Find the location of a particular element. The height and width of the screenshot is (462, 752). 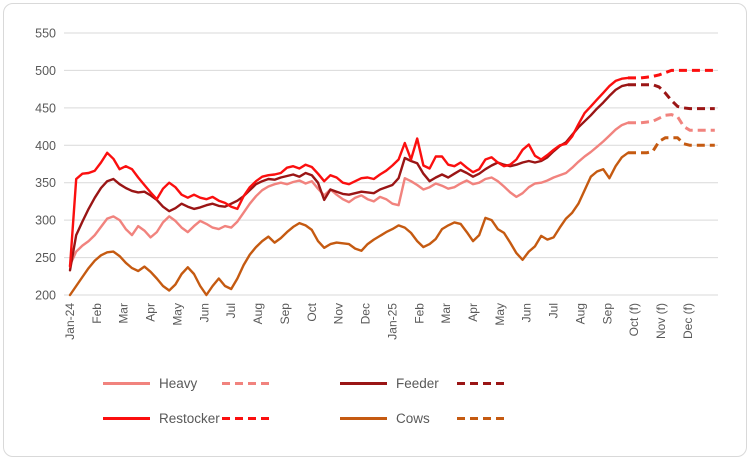

legend-item-restocker: Restocker is located at coordinates (161, 418).